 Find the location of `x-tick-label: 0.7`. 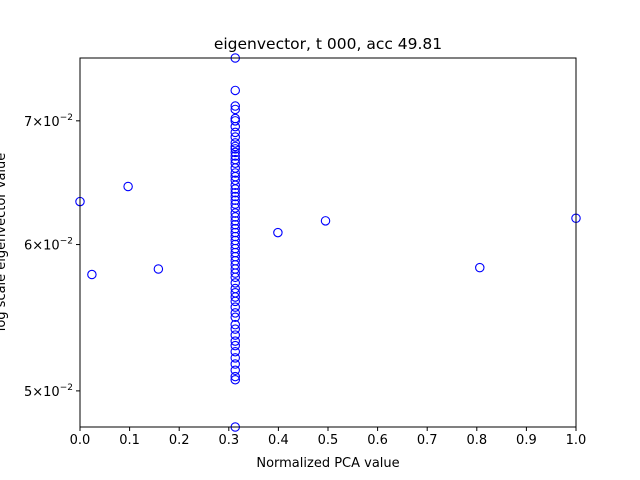

x-tick-label: 0.7 is located at coordinates (427, 440).